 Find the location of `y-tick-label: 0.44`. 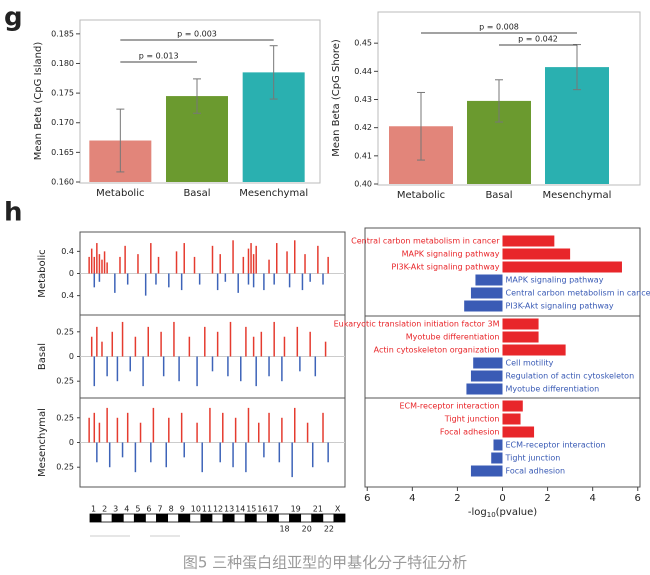

y-tick-label: 0.44 is located at coordinates (363, 71).